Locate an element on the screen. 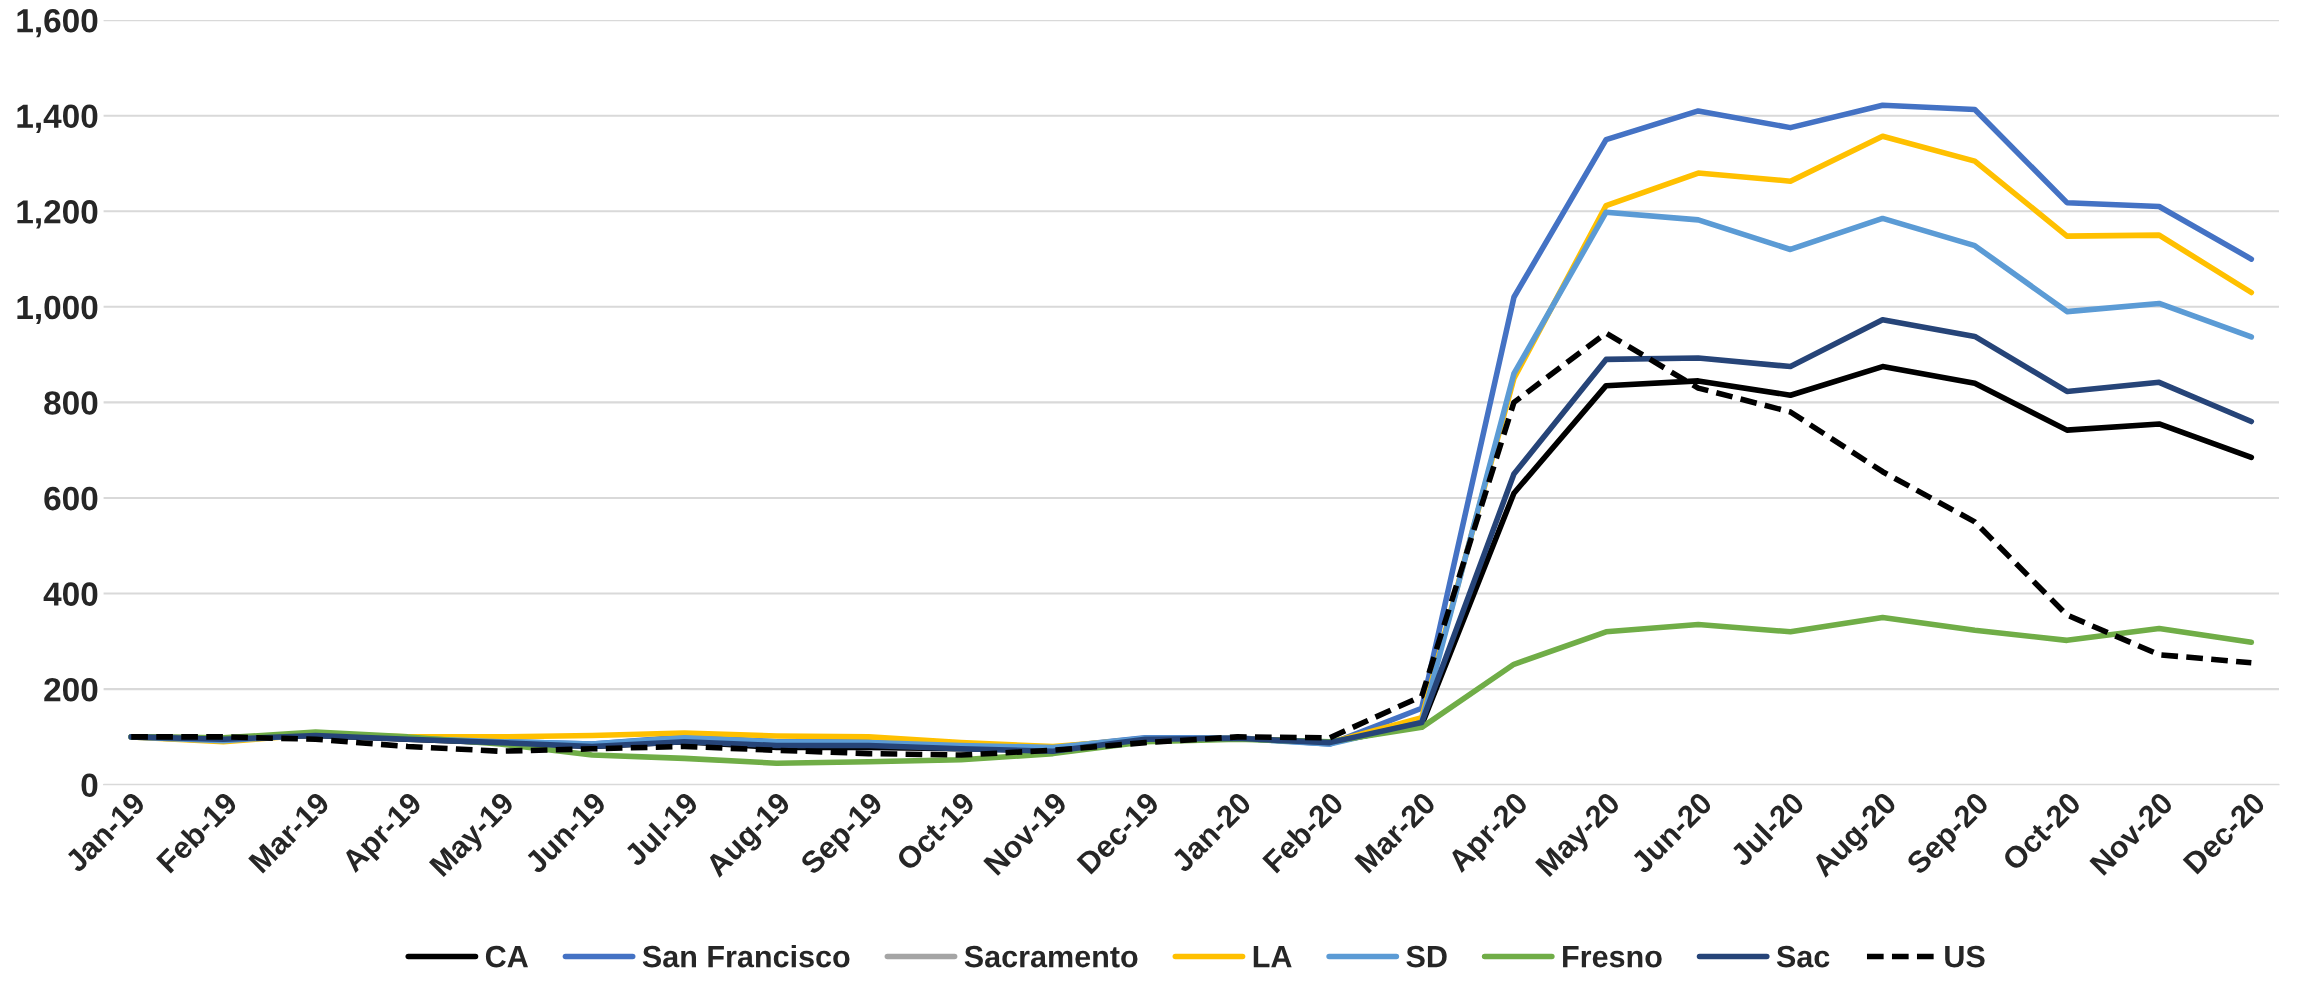 Image resolution: width=2302 pixels, height=1006 pixels. legend-label: CA is located at coordinates (506, 956).